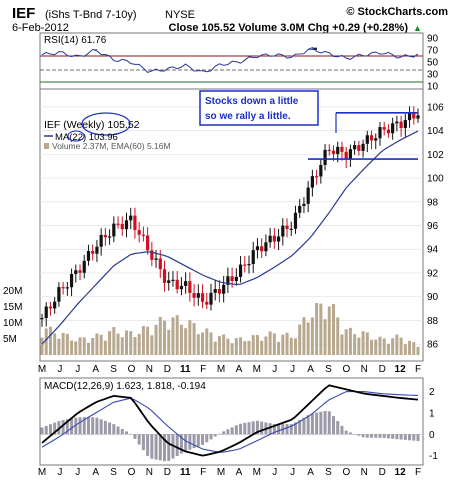 This screenshot has height=482, width=460. Describe the element at coordinates (111, 146) in the screenshot. I see `volume-legend: Volume 2.37M, EMA(60) 5.16M` at that location.